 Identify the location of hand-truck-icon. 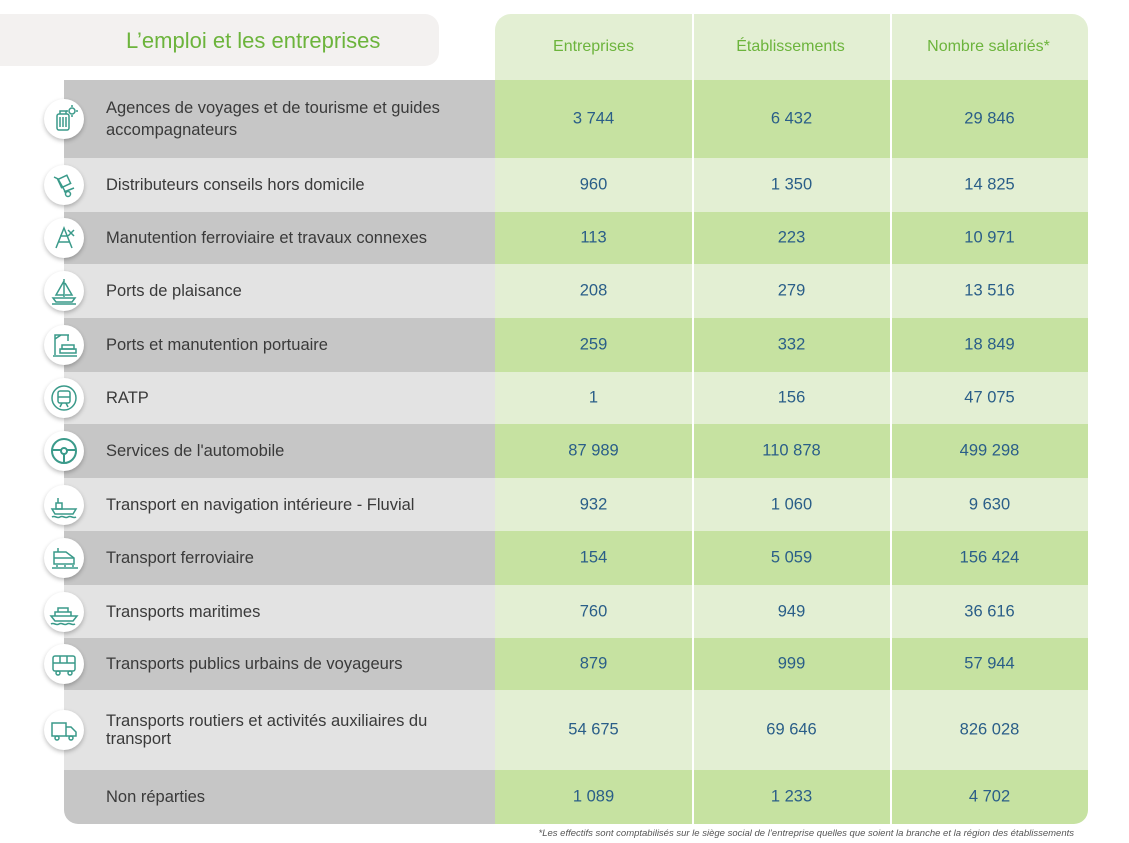
(64, 185).